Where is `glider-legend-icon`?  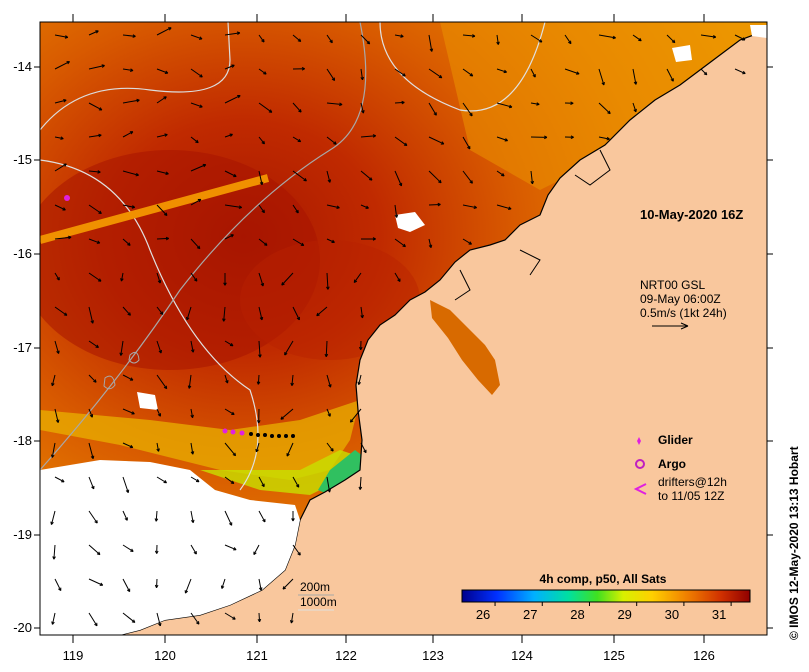
glider-legend-icon is located at coordinates (639, 441).